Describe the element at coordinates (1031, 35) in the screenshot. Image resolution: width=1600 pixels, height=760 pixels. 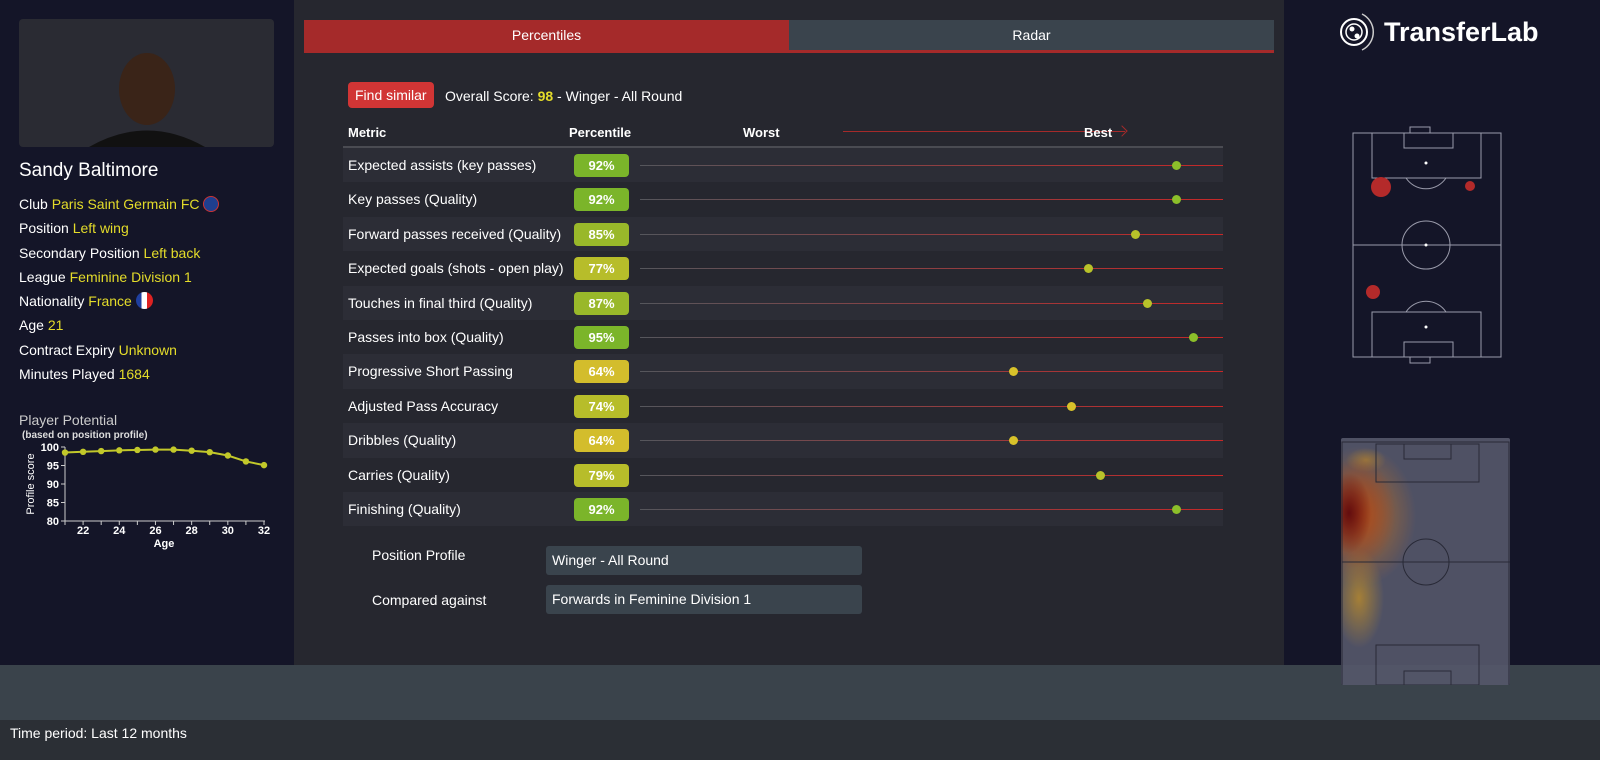
I see `tab-radar: Radar` at that location.